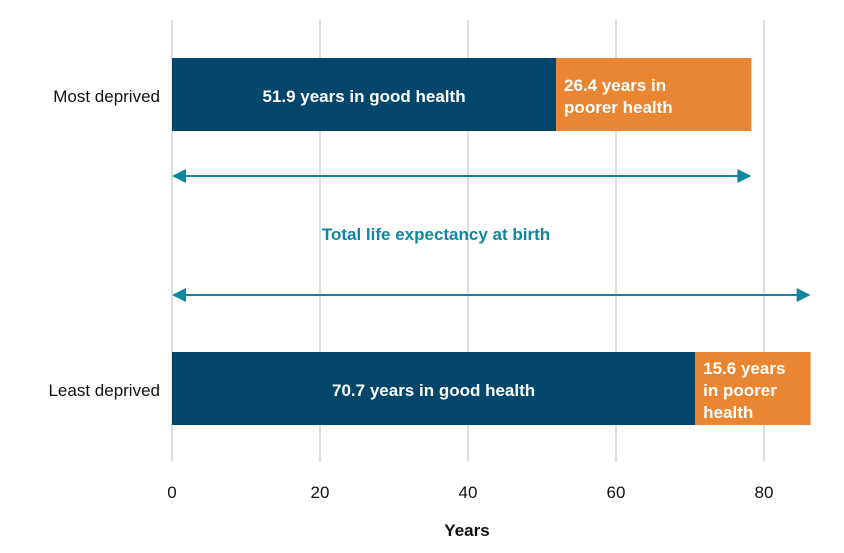 The width and height of the screenshot is (844, 553). Describe the element at coordinates (171, 492) in the screenshot. I see `x-tick-label: 0` at that location.